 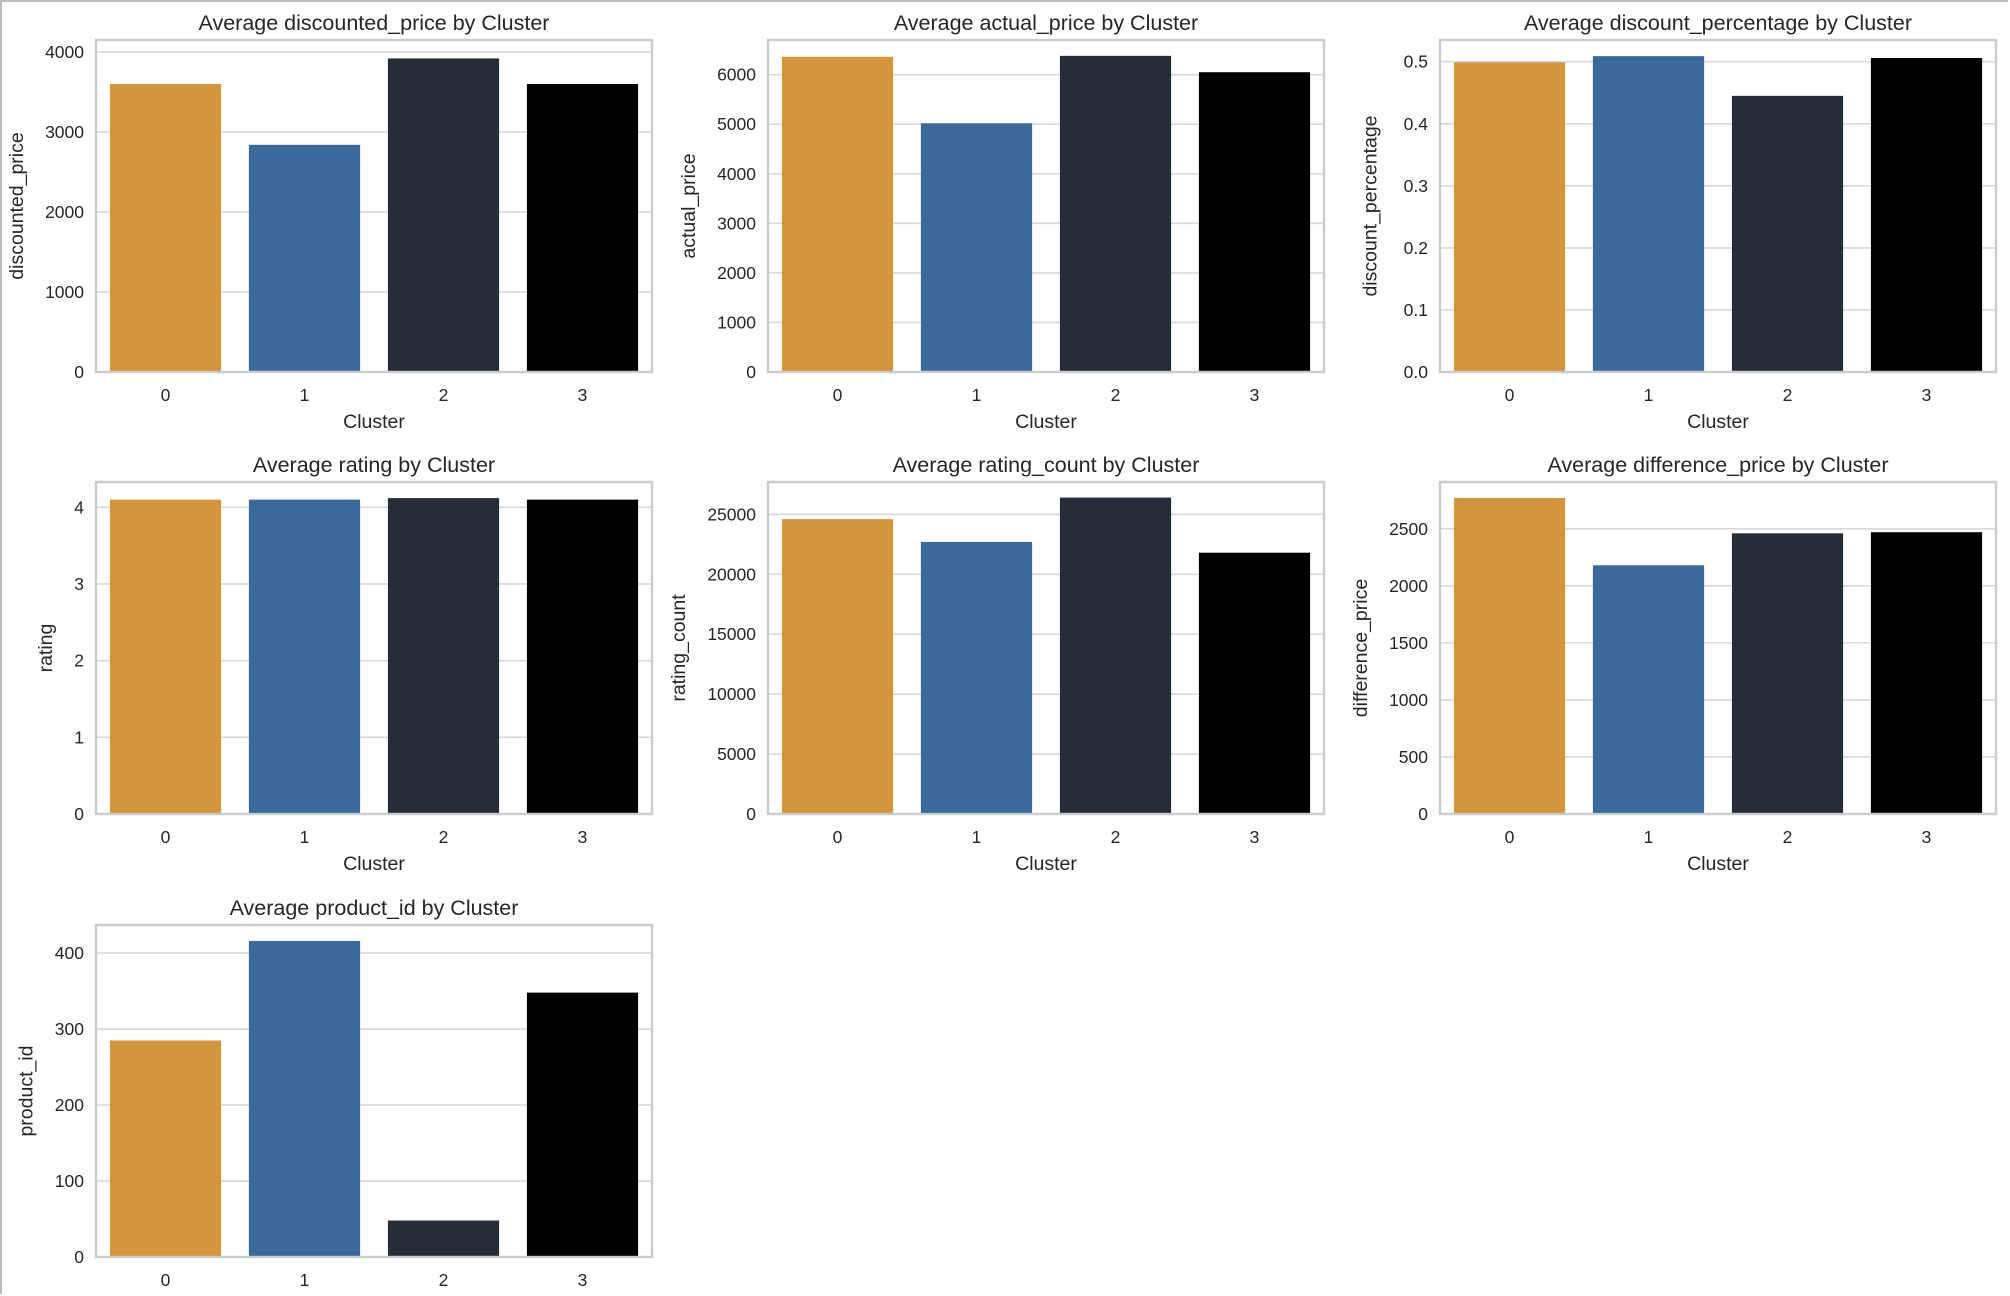 I want to click on y-tick-label: 10000, so click(x=731, y=694).